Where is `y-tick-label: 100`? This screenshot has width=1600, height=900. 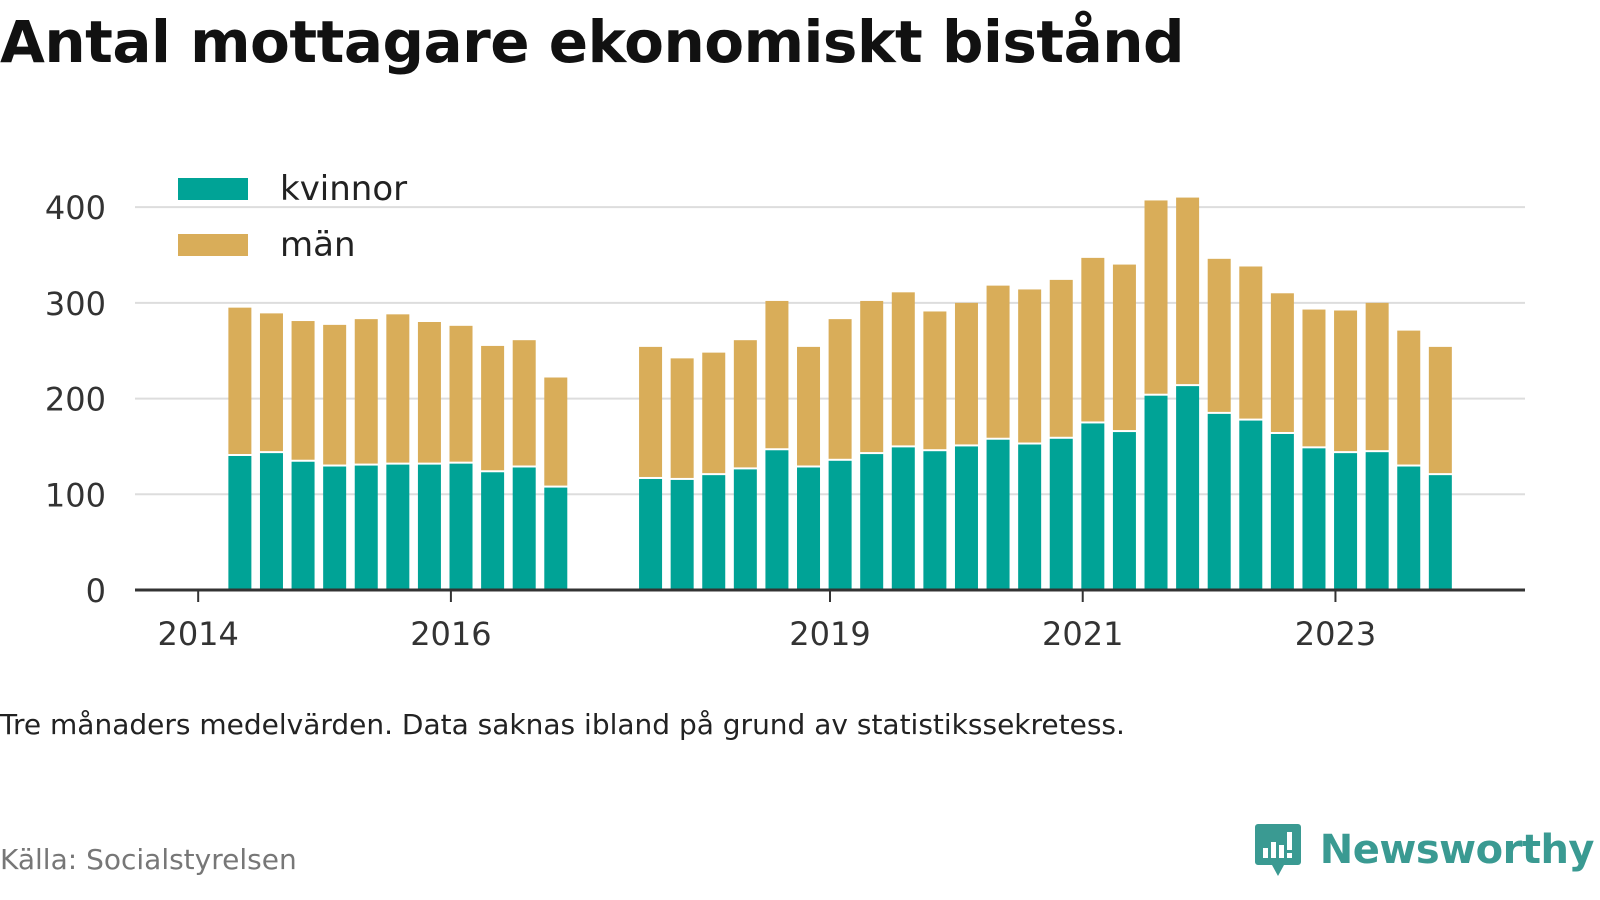 y-tick-label: 100 is located at coordinates (75, 495).